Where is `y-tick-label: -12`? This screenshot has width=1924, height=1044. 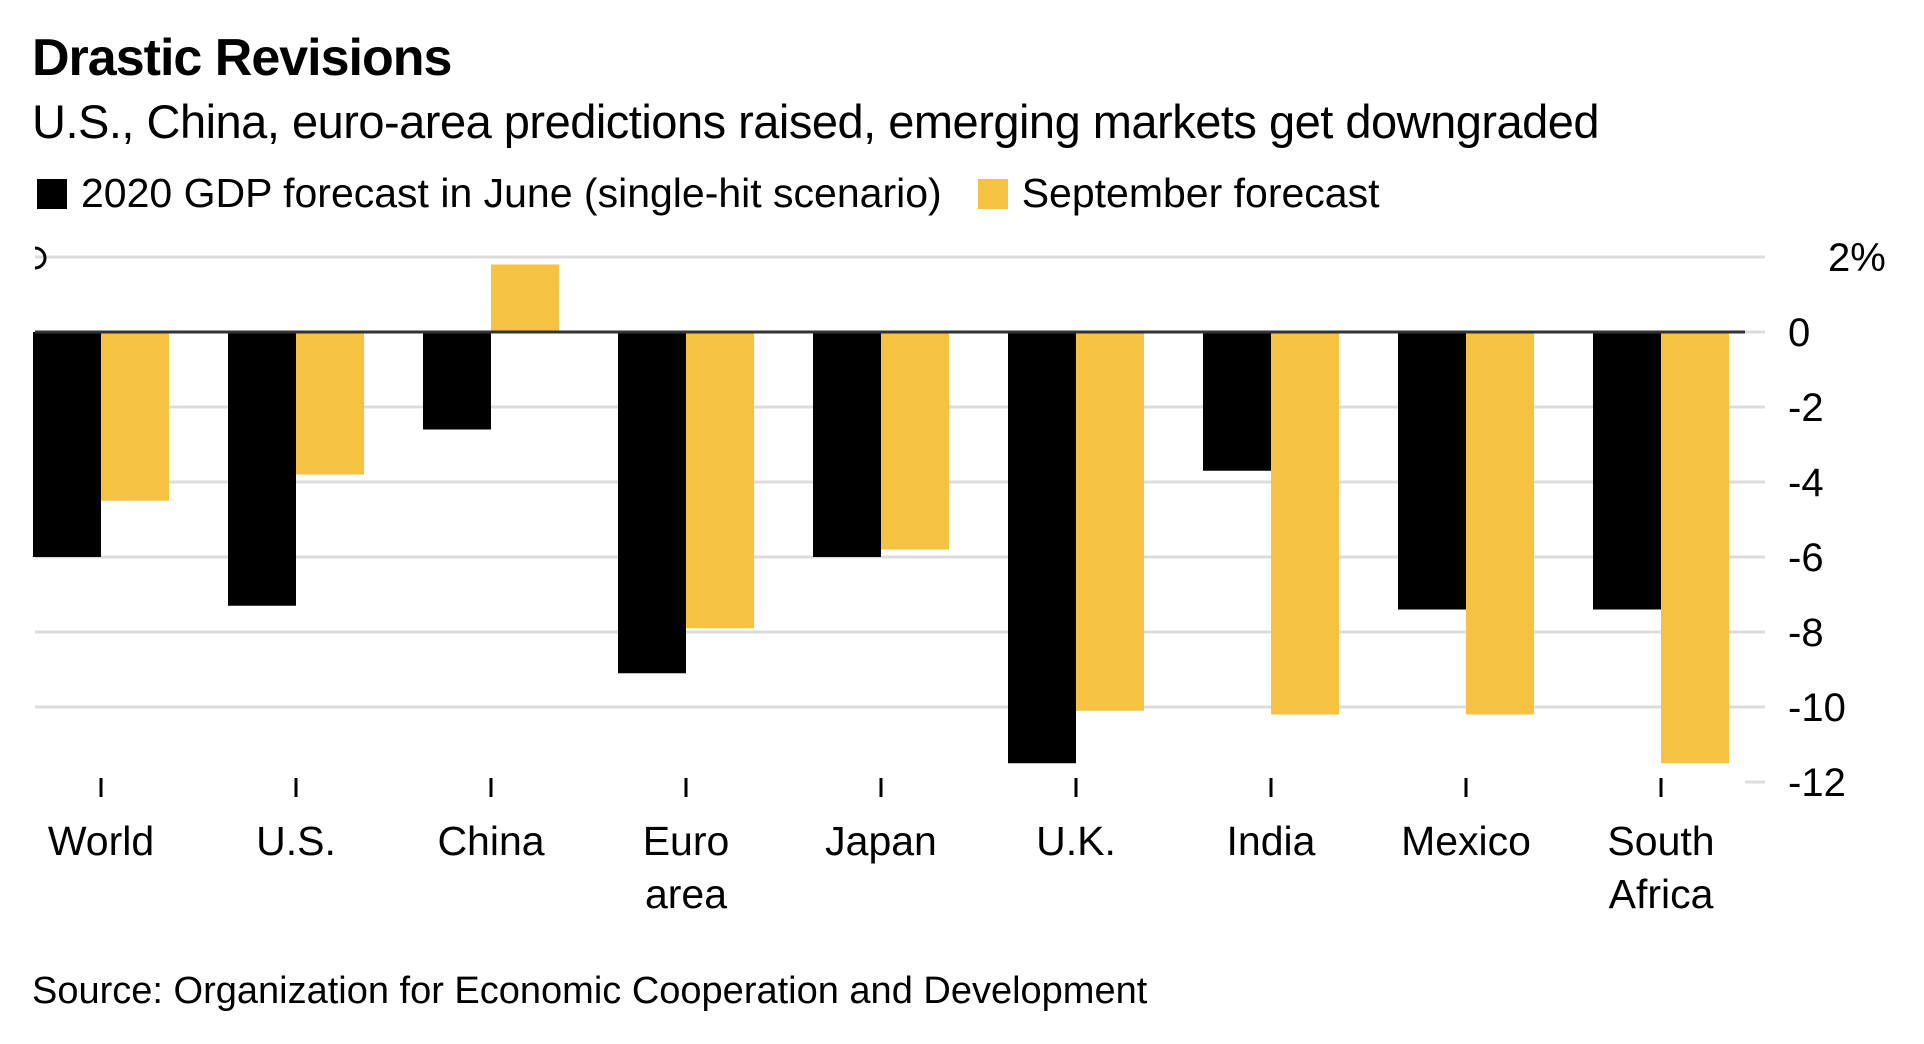
y-tick-label: -12 is located at coordinates (1817, 783).